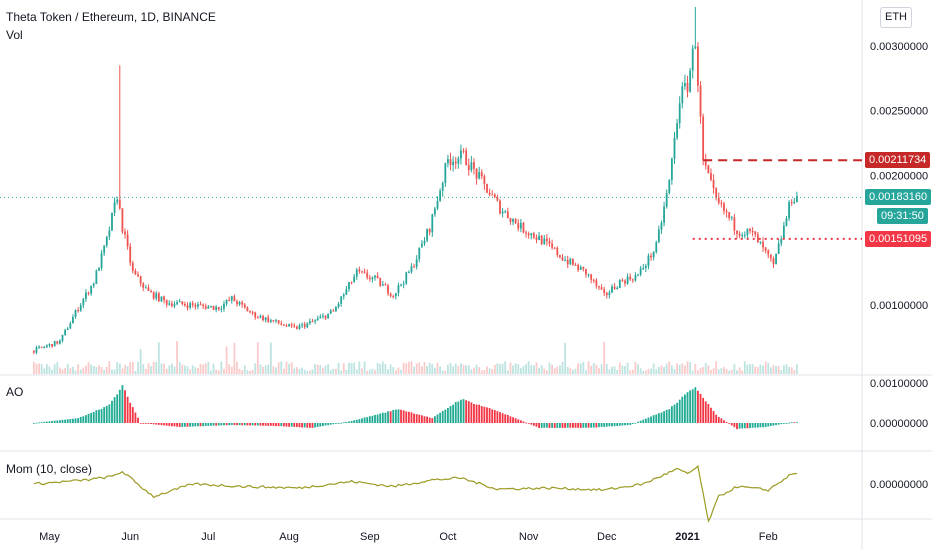 The width and height of the screenshot is (932, 550). Describe the element at coordinates (111, 17) in the screenshot. I see `symbol-title: Theta Token / Ethereum, 1D, BINANCE` at that location.